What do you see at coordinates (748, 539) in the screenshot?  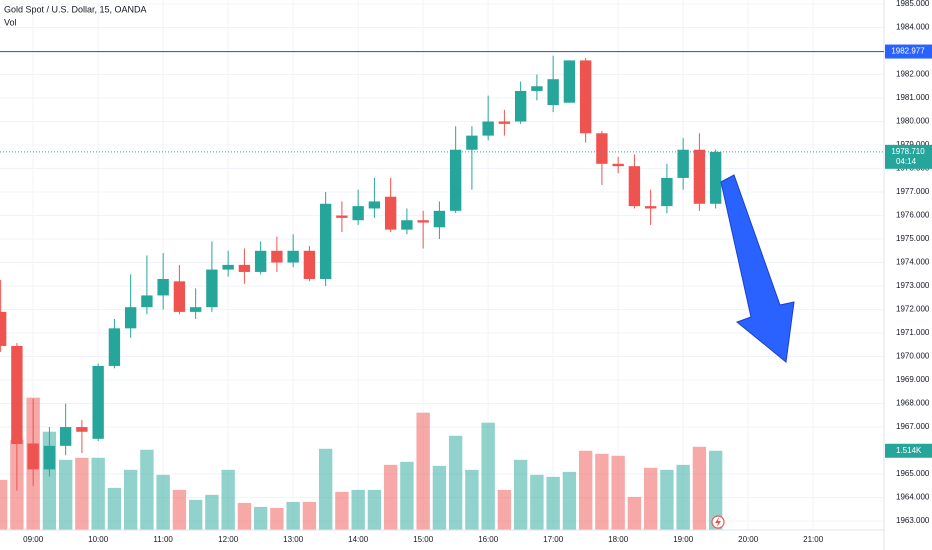 I see `x-tick-label: 20:00` at bounding box center [748, 539].